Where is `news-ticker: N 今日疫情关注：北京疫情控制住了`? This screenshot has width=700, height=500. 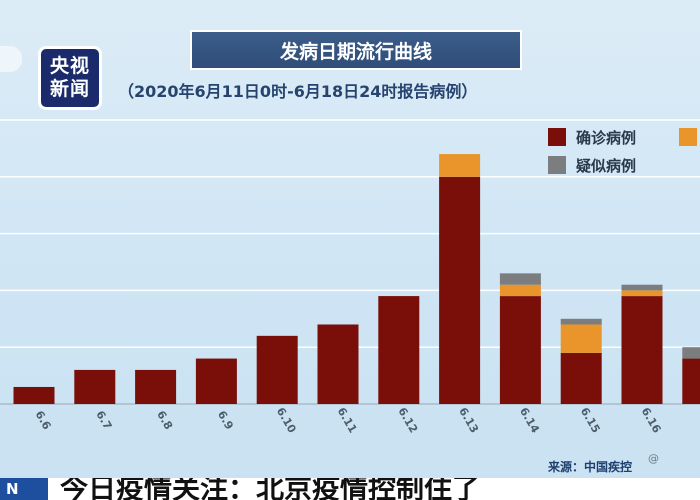
news-ticker: N 今日疫情关注：北京疫情控制住了 is located at coordinates (350, 489).